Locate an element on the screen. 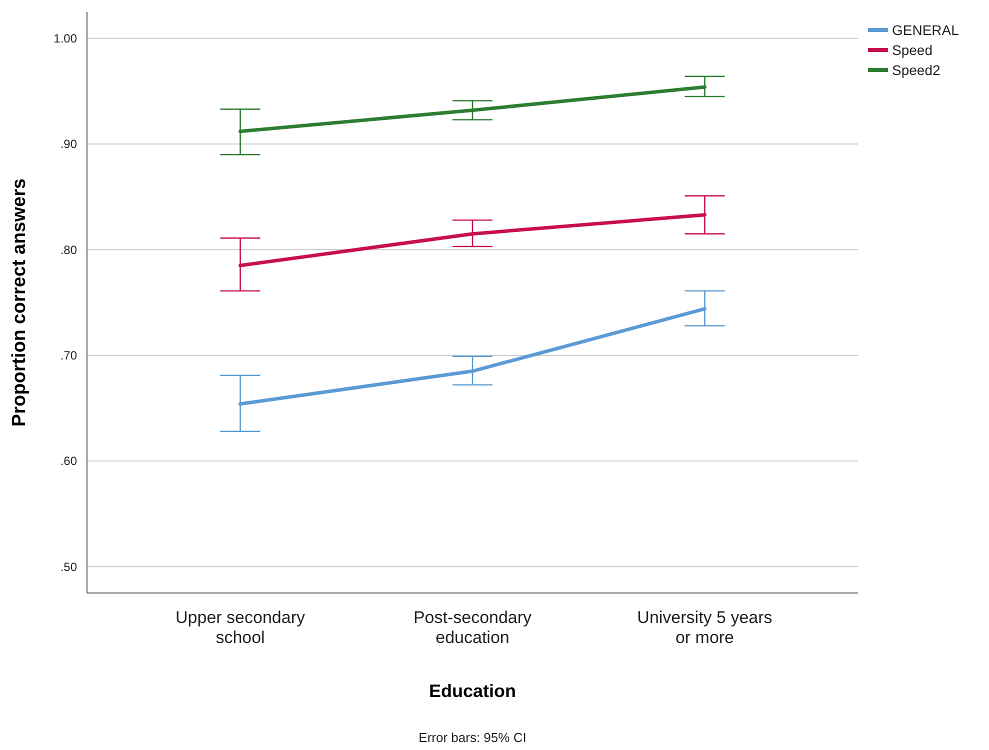  legend-label: GENERAL is located at coordinates (926, 30).